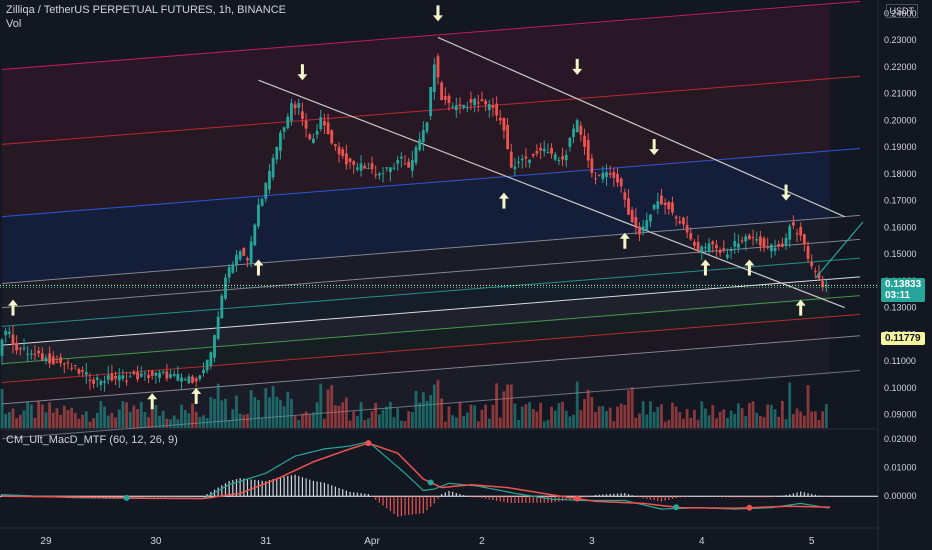 This screenshot has height=550, width=932. What do you see at coordinates (749, 507) in the screenshot?
I see `macd-cross-dot` at bounding box center [749, 507].